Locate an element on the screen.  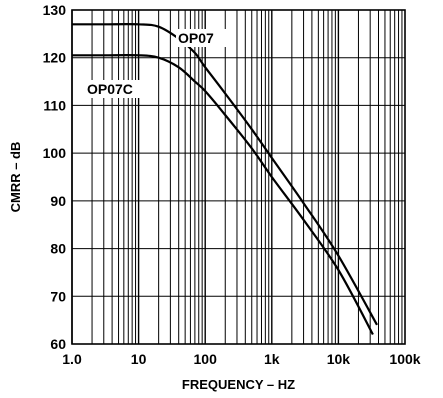
x-tick-label: 1k is located at coordinates (272, 359).